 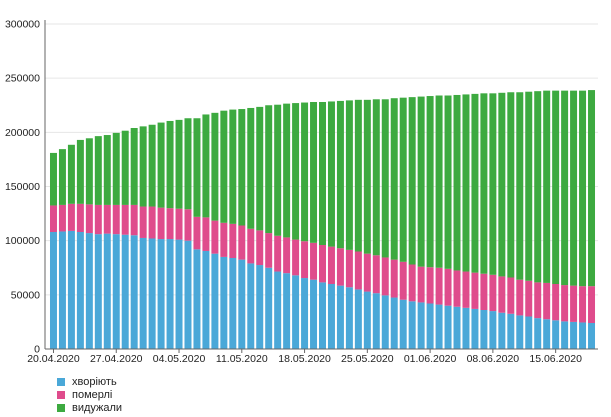 I want to click on legend-item: видужали, so click(x=89, y=407).